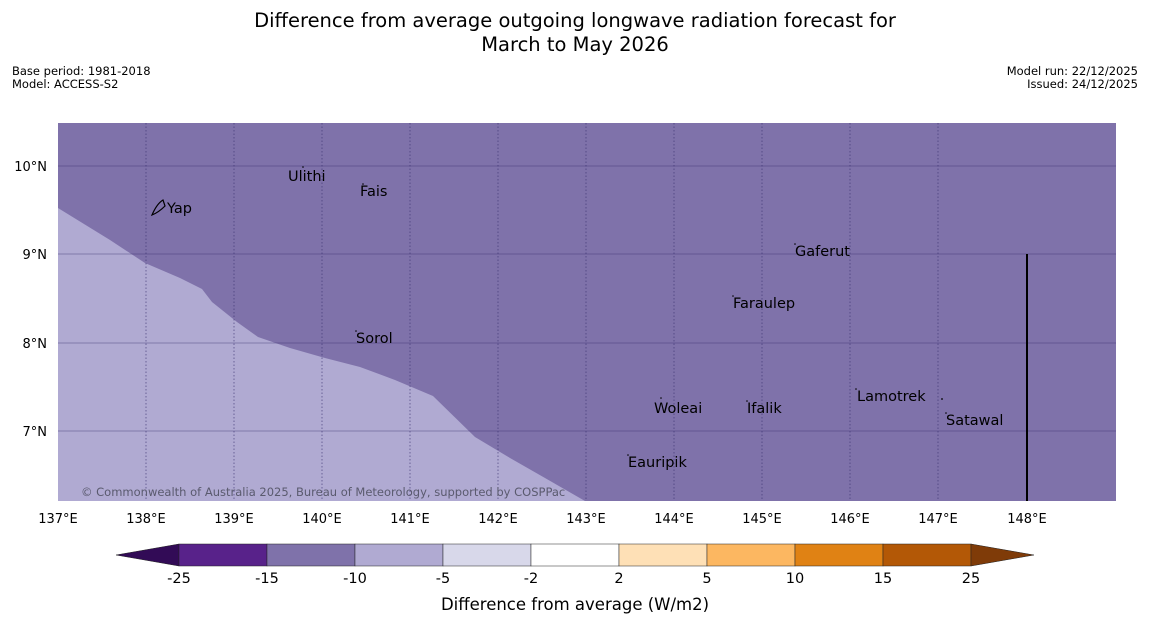 The width and height of the screenshot is (1150, 644). Describe the element at coordinates (1027, 519) in the screenshot. I see `x-tick-label: 148°E` at that location.